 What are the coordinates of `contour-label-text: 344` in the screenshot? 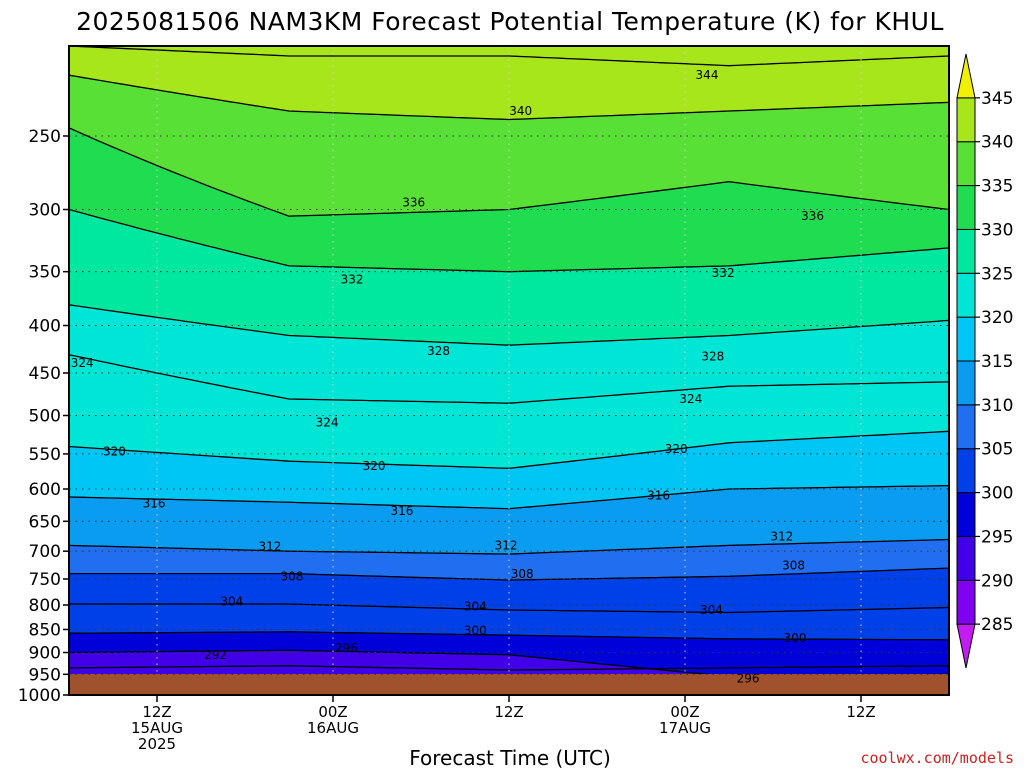 It's located at (707, 75).